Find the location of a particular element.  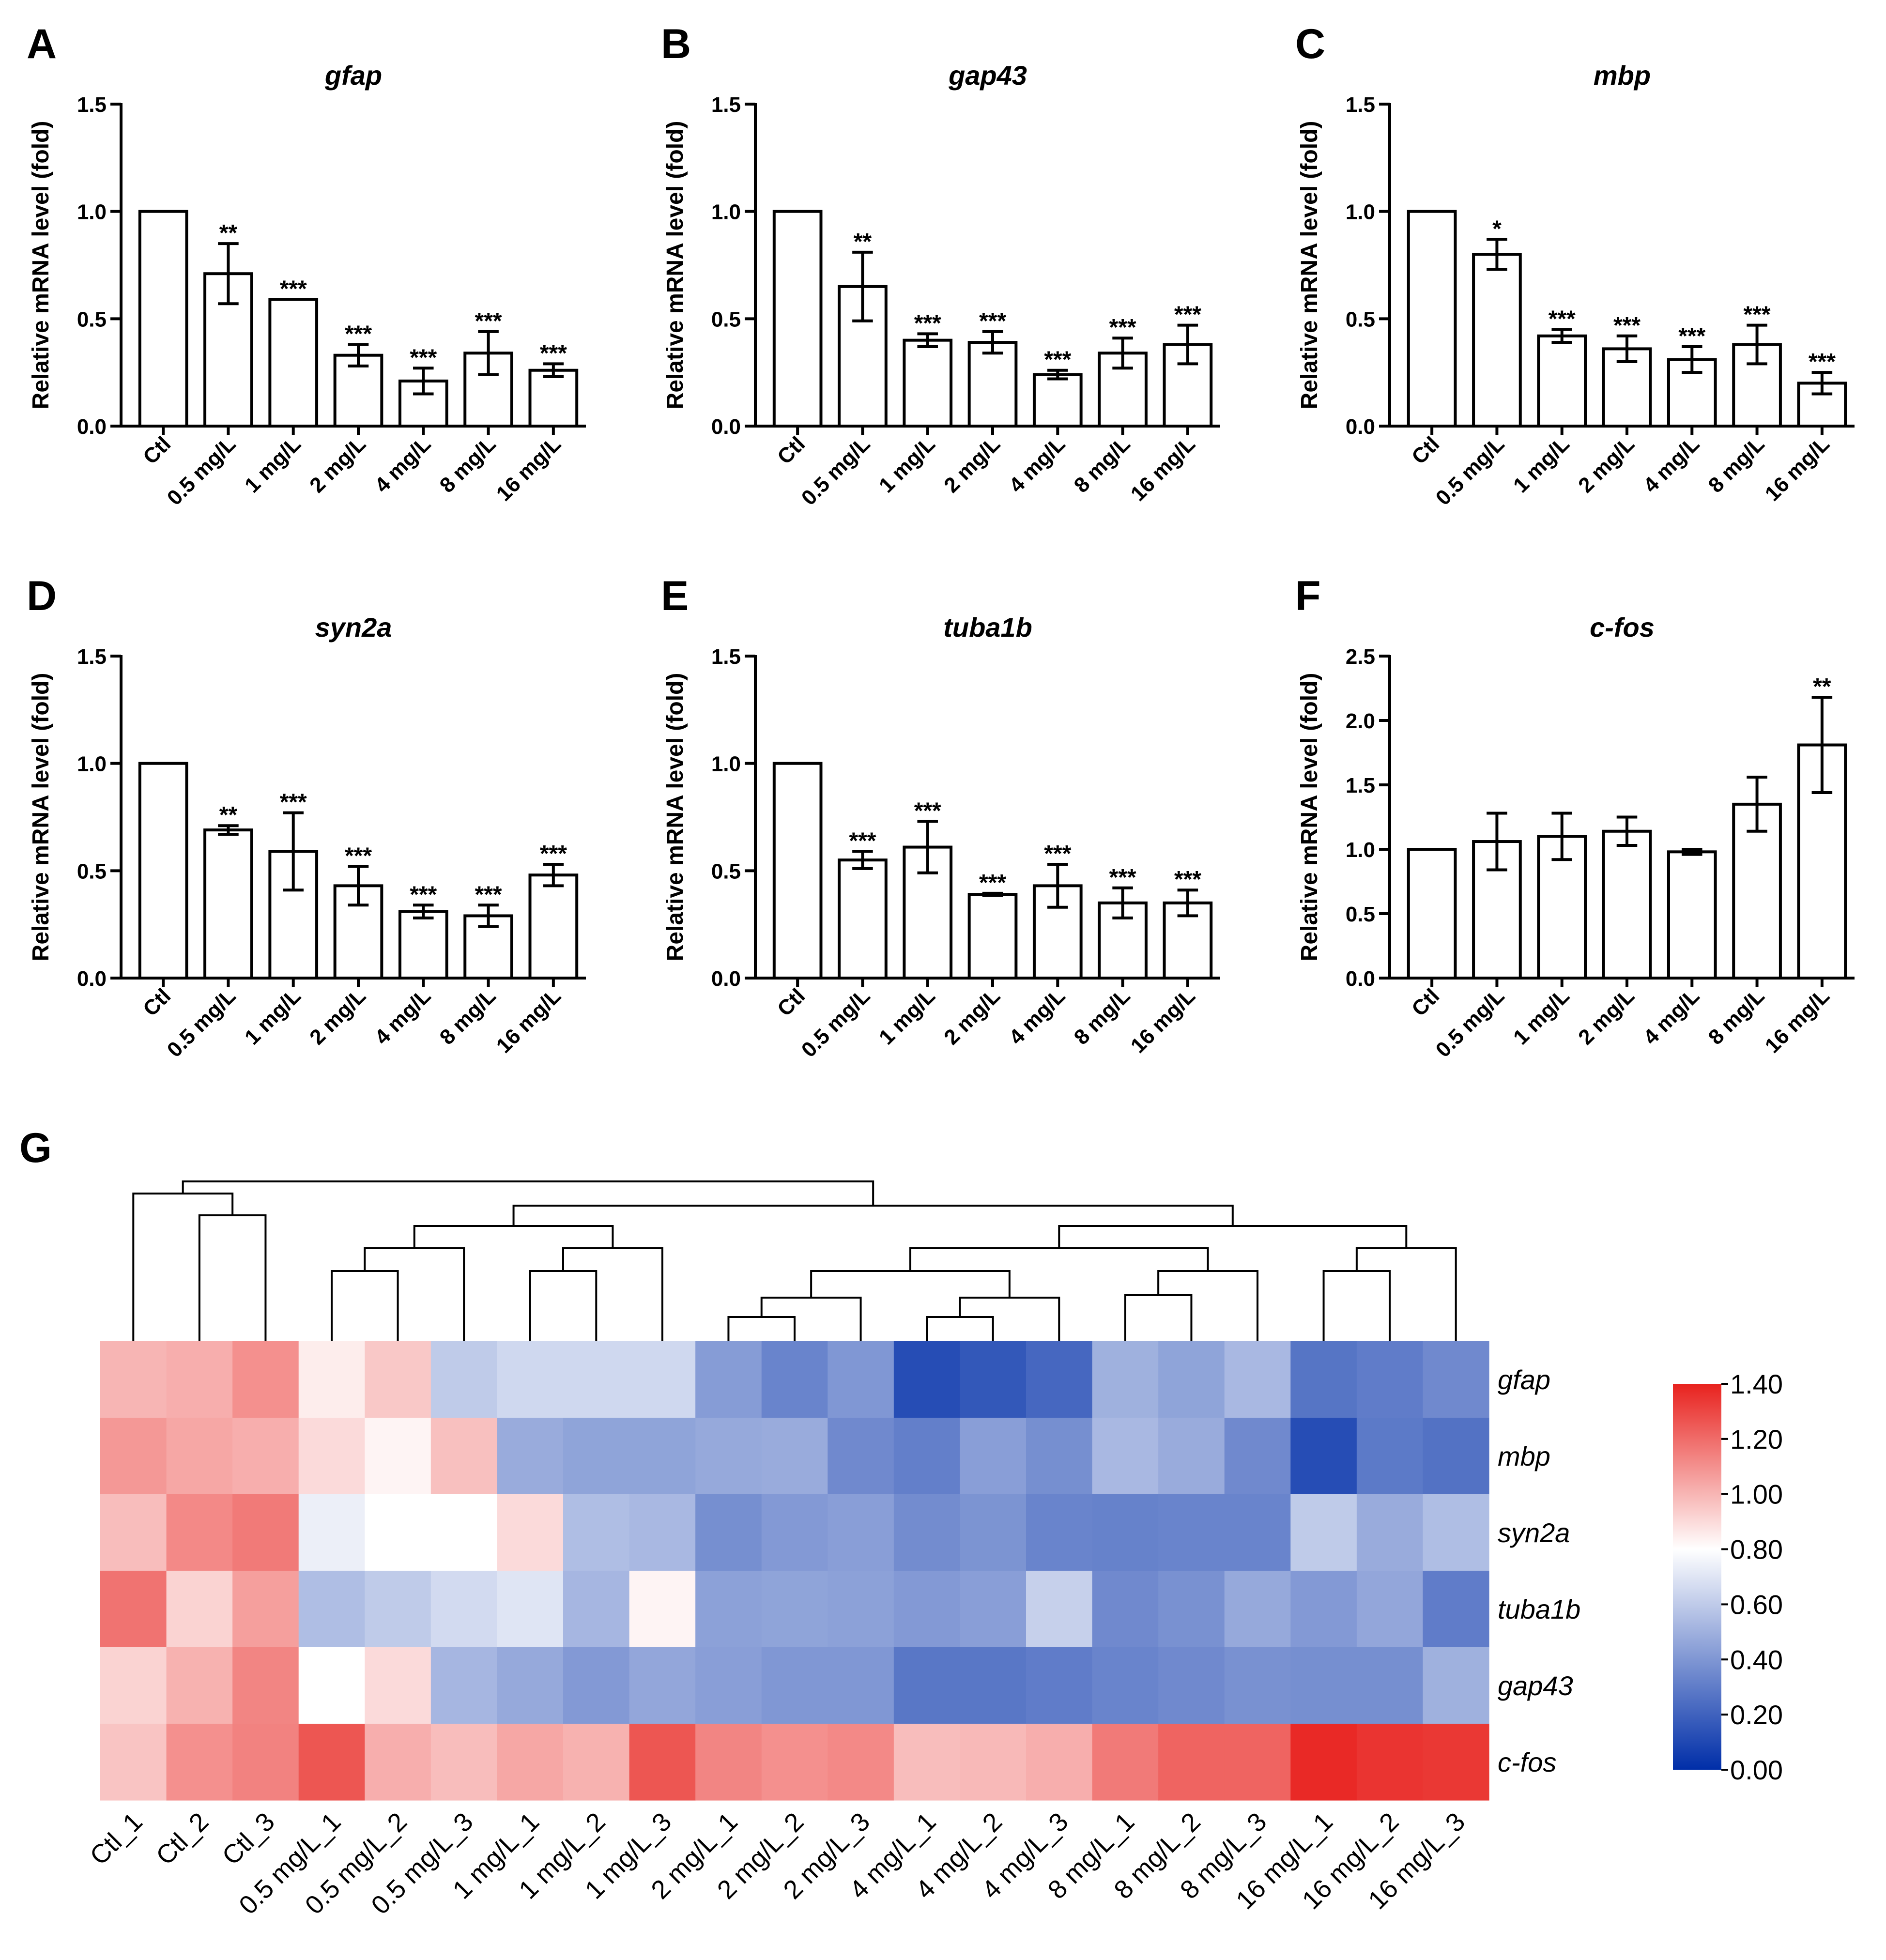

chart-title: gap43 is located at coordinates (987, 75).